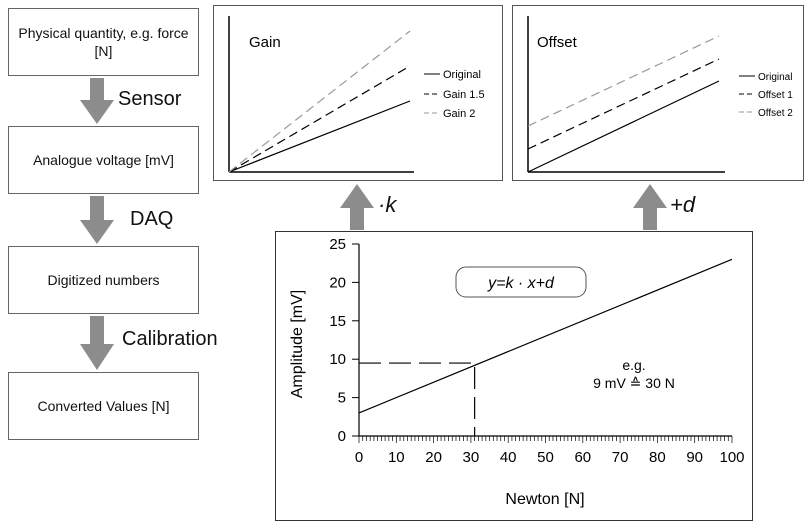  I want to click on op-gain-label: ·k, so click(387, 204).